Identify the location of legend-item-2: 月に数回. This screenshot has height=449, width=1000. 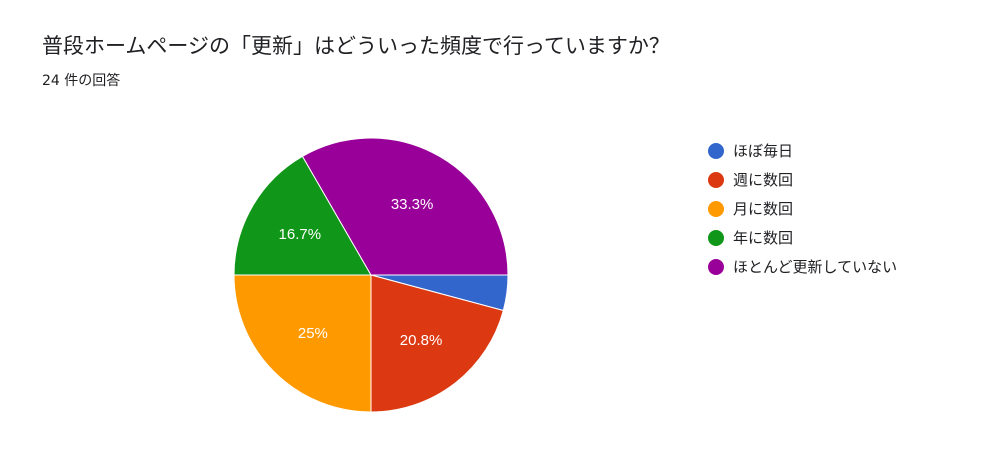
(802, 208).